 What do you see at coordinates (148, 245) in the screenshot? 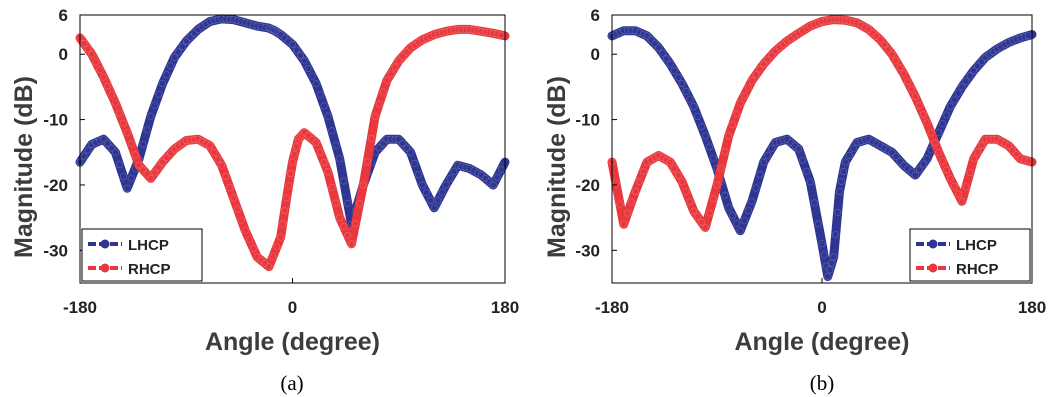
I see `legend-label-lhcp: LHCP` at bounding box center [148, 245].